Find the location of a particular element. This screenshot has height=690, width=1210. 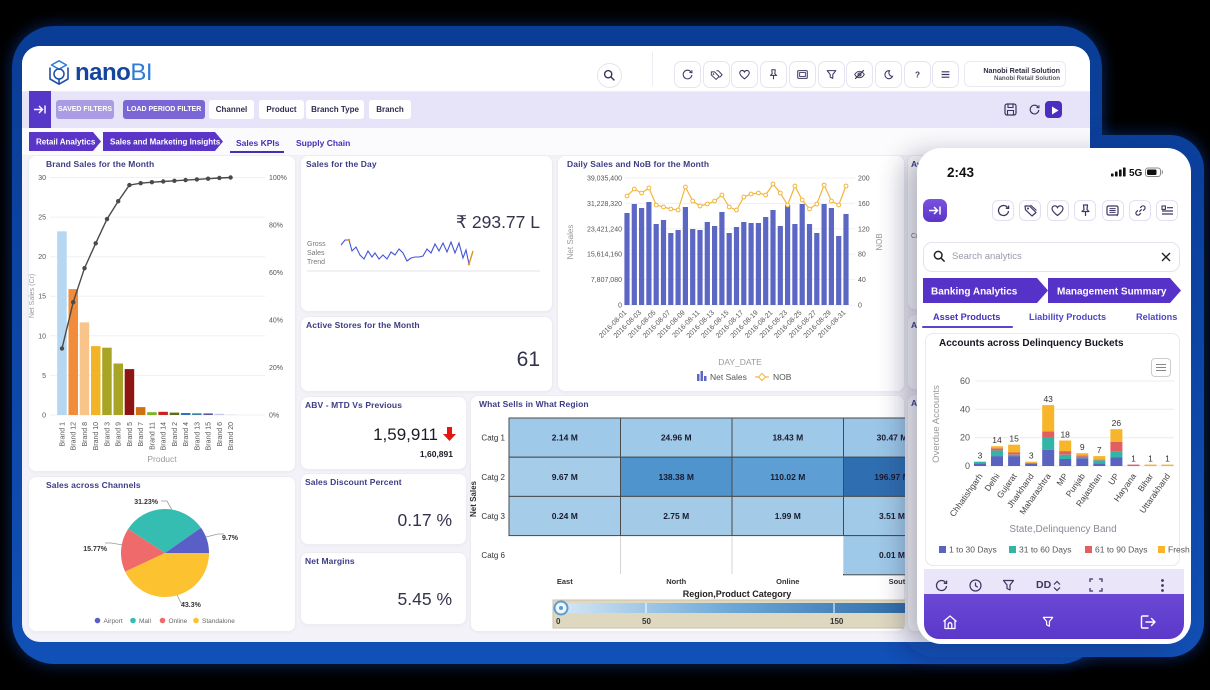

svg-text: South is located at coordinates (897, 581).